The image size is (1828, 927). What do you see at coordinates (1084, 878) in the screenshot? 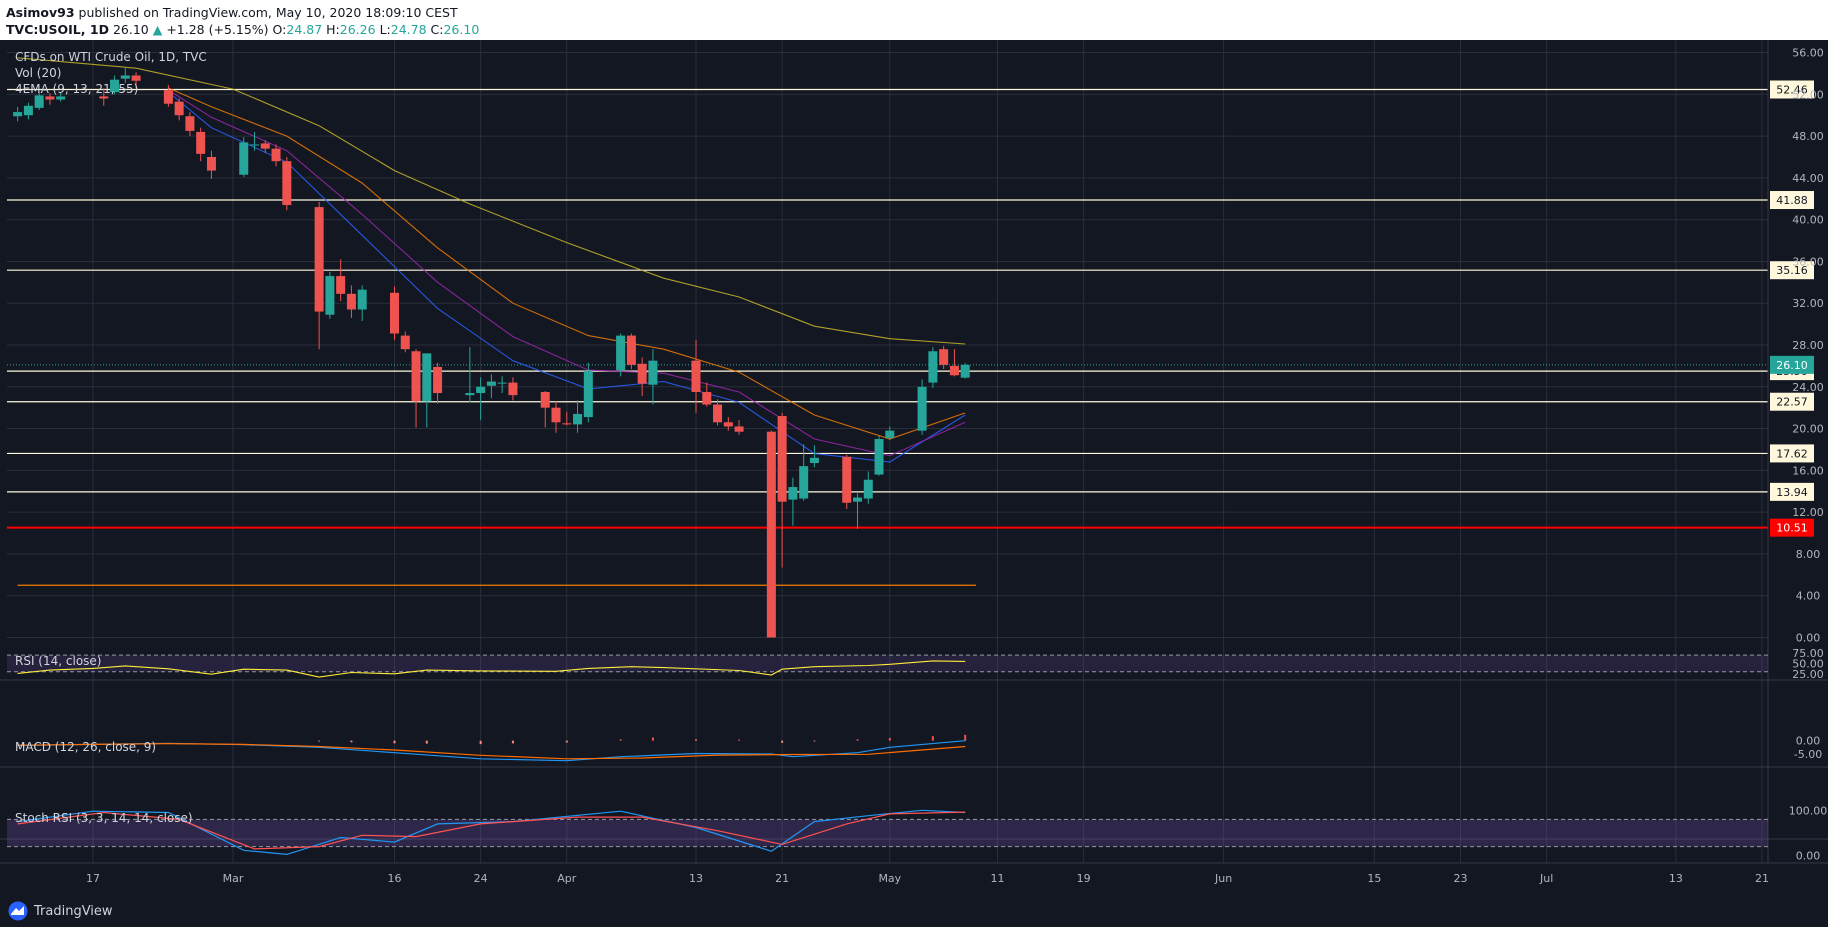
I see `x-tick-label: 19` at bounding box center [1084, 878].